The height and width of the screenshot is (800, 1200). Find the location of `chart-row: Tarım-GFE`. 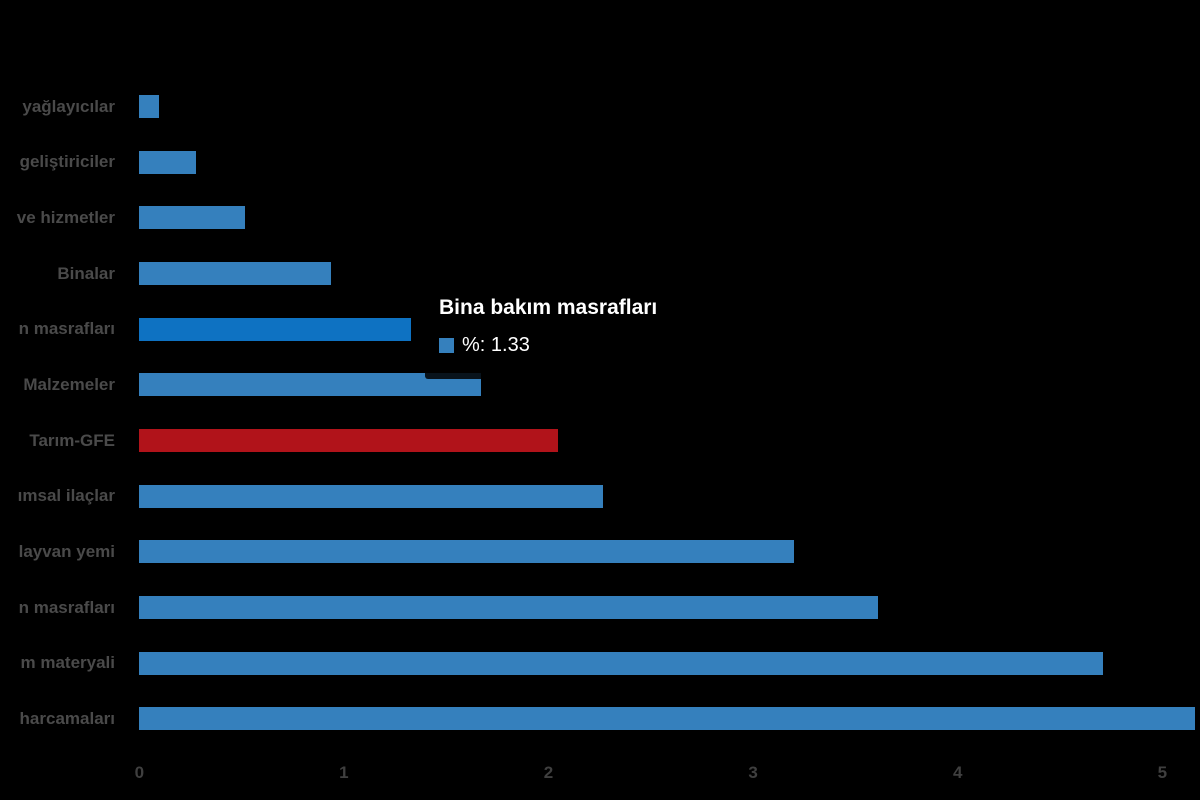

chart-row: Tarım-GFE is located at coordinates (600, 441).